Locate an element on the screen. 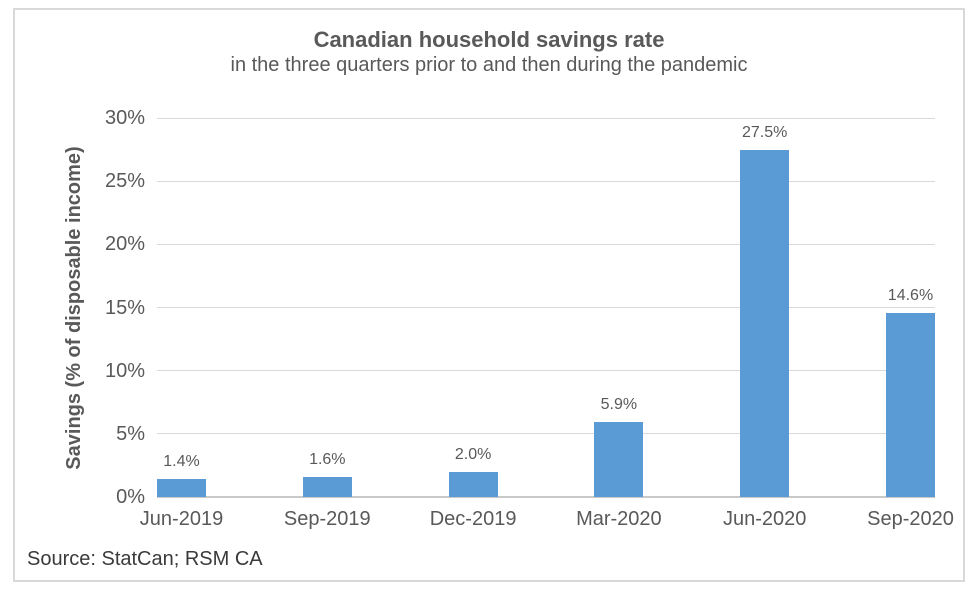 This screenshot has width=977, height=593. x-tick-label-Jun-2020: Jun-2020 is located at coordinates (764, 519).